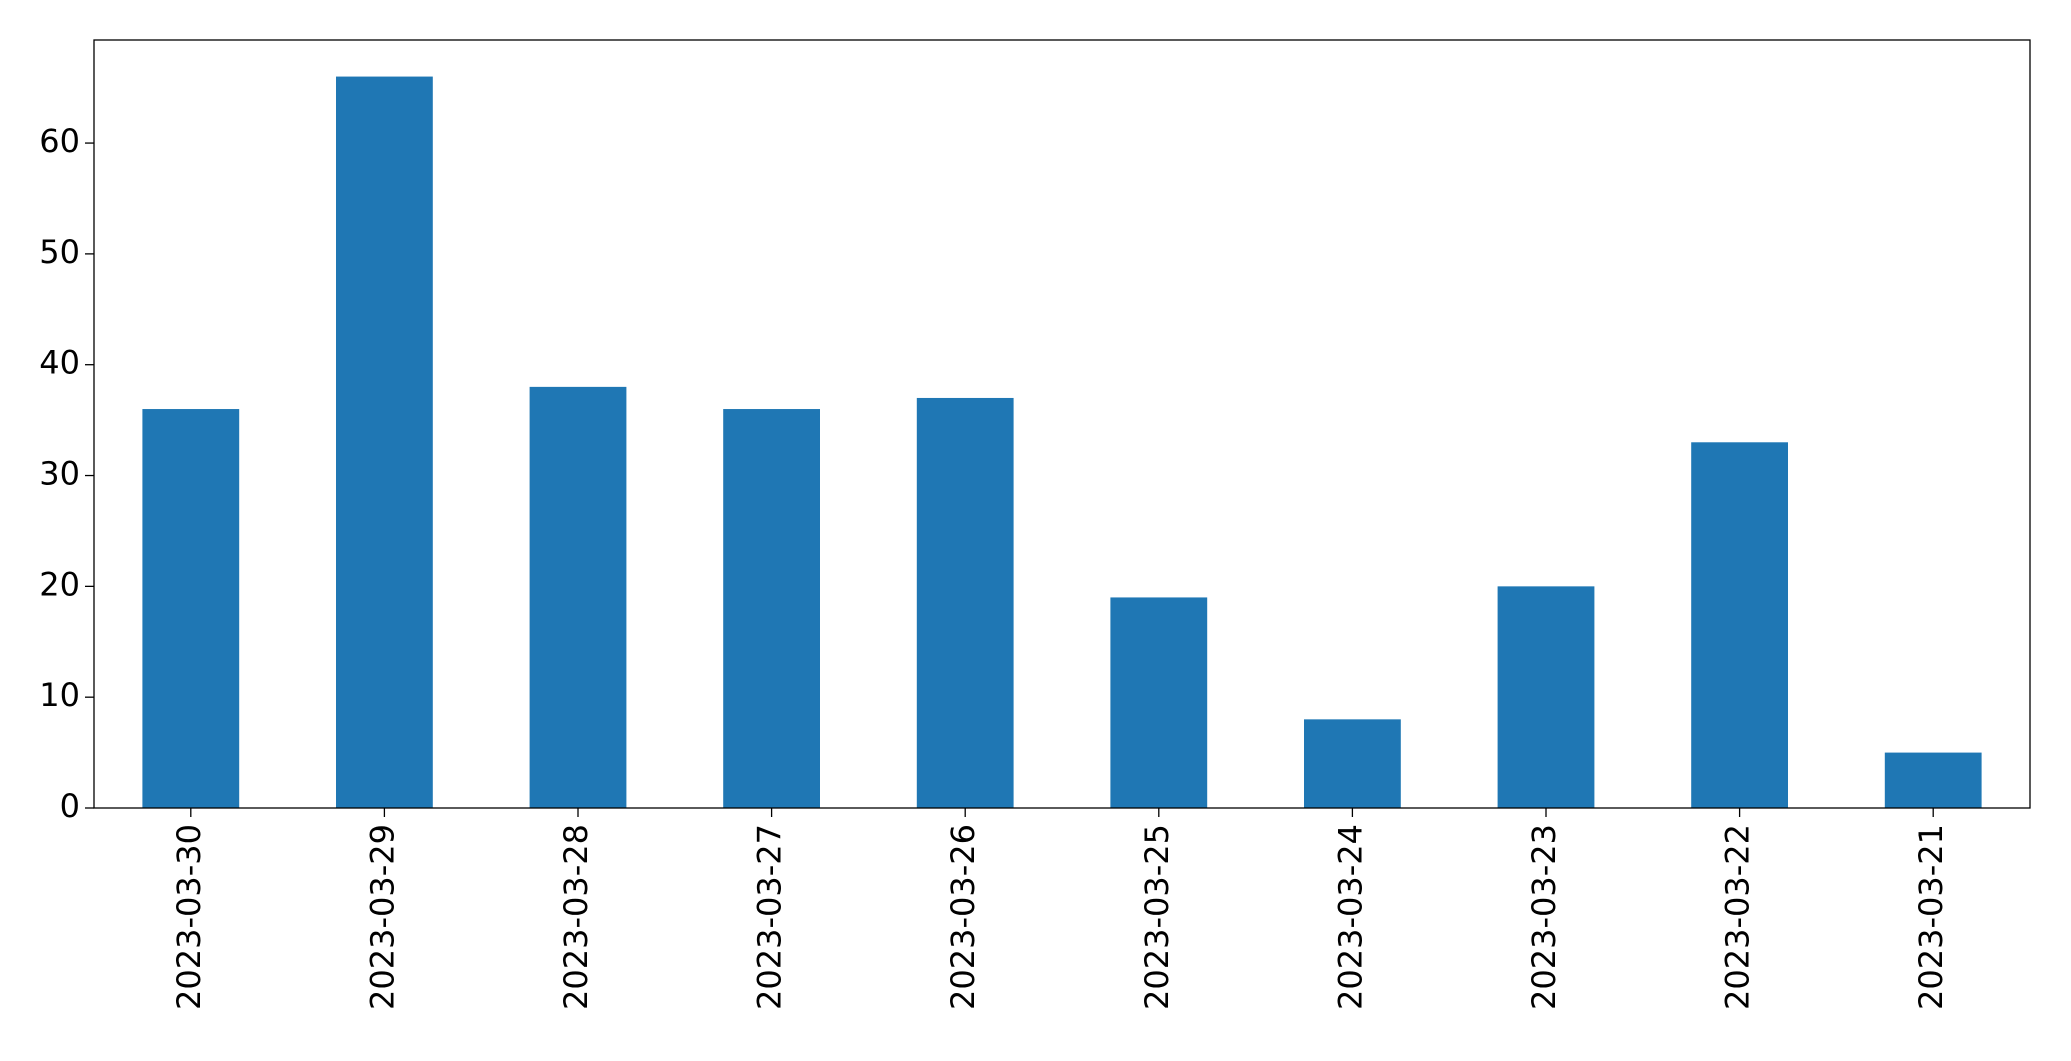  I want to click on y-tick-label: 20, so click(59, 584).